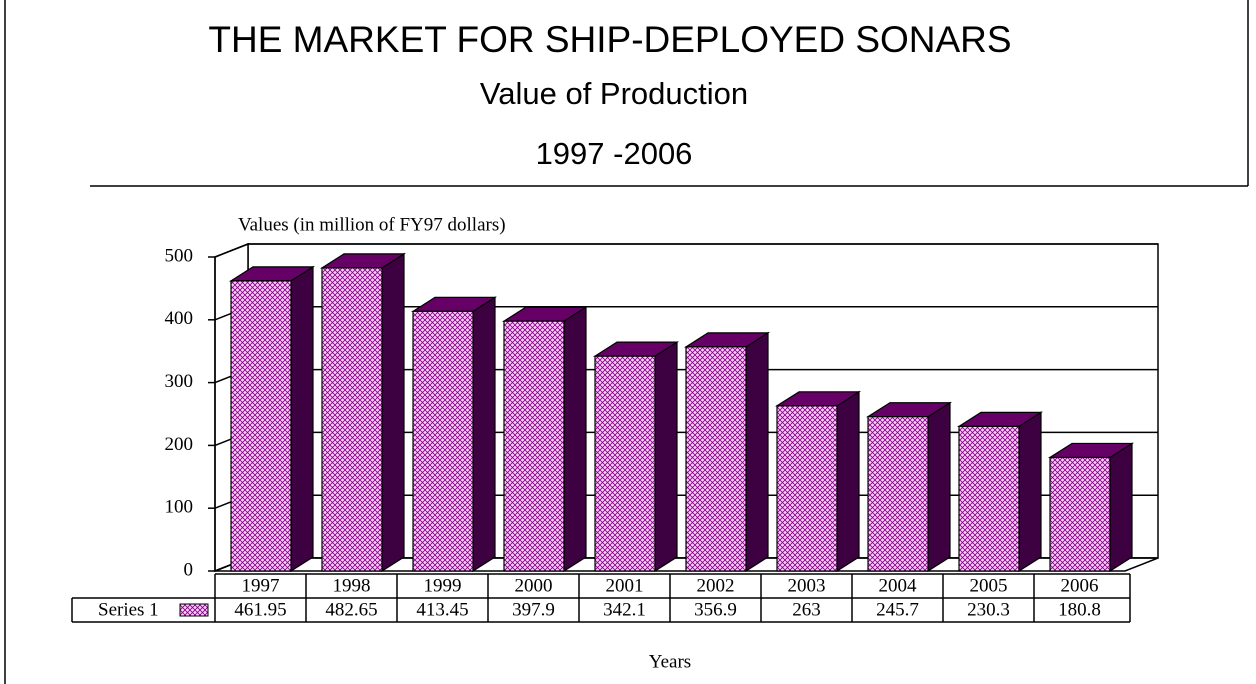 The width and height of the screenshot is (1256, 684). What do you see at coordinates (715, 609) in the screenshot?
I see `table-value: 356.9` at bounding box center [715, 609].